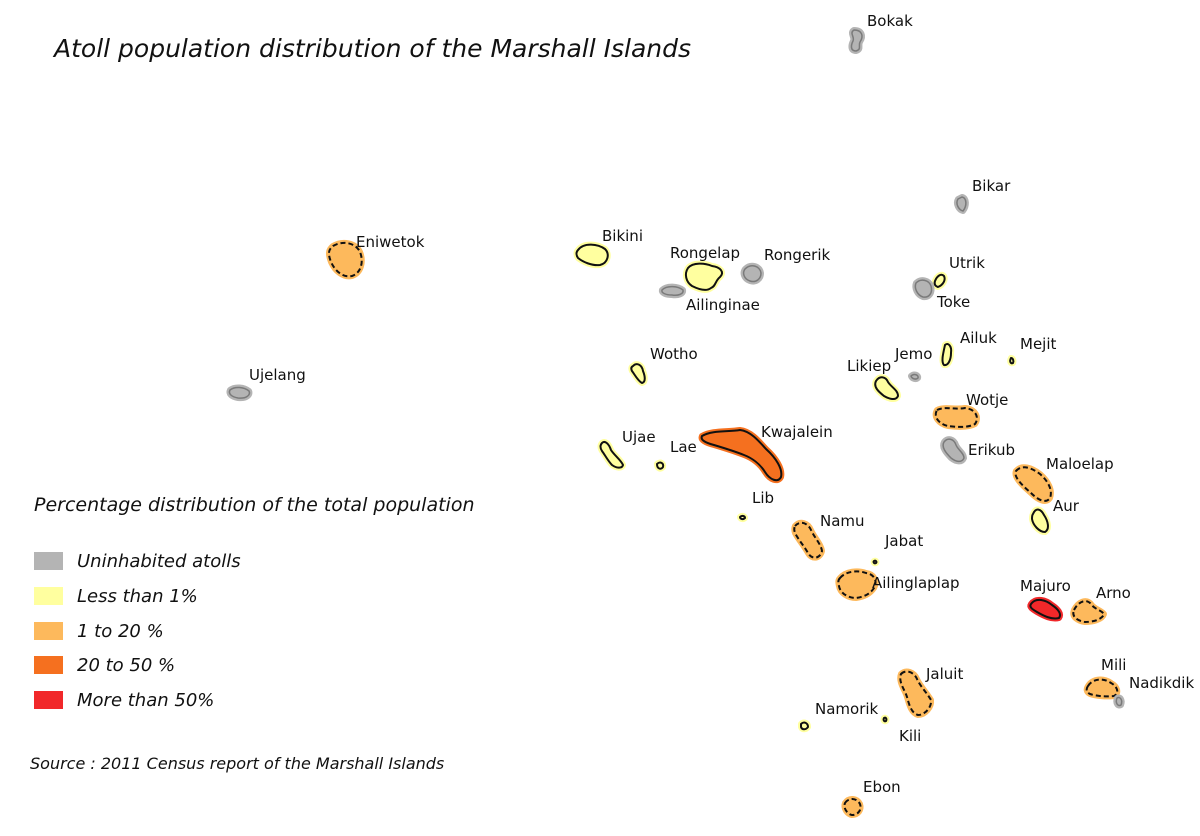 This screenshot has height=836, width=1200. What do you see at coordinates (913, 354) in the screenshot?
I see `atoll-label-jemo: Jemo` at bounding box center [913, 354].